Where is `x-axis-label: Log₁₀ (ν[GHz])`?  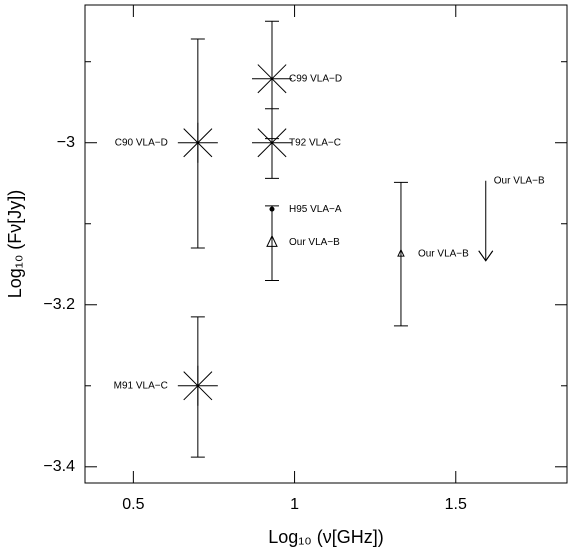
x-axis-label: Log₁₀ (ν[GHz]) is located at coordinates (326, 537).